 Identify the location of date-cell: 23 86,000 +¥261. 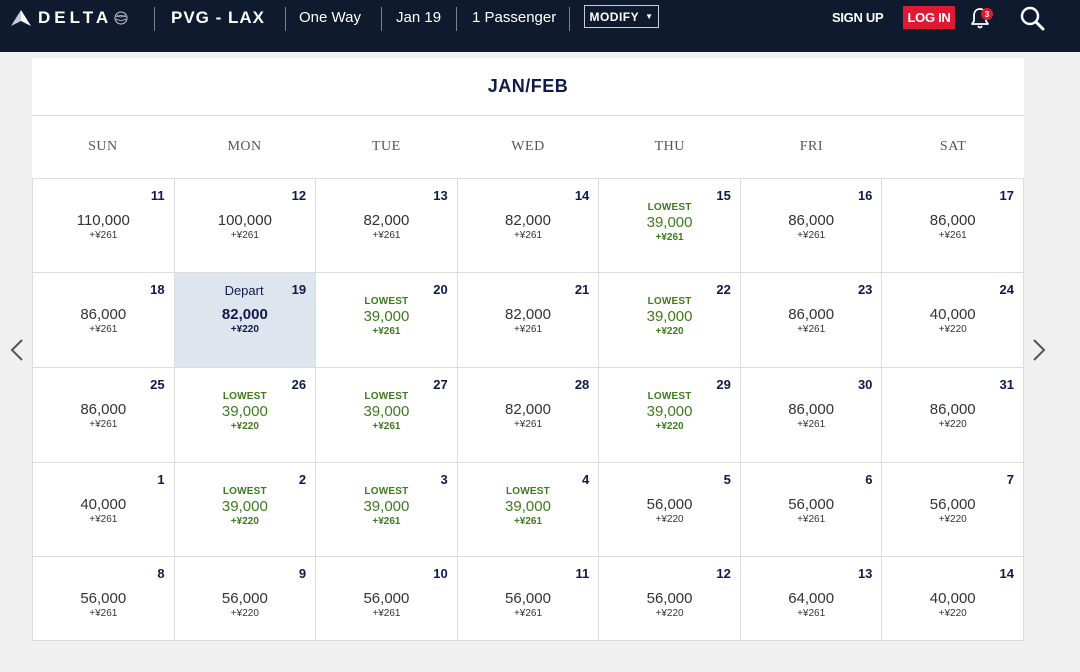
(811, 320).